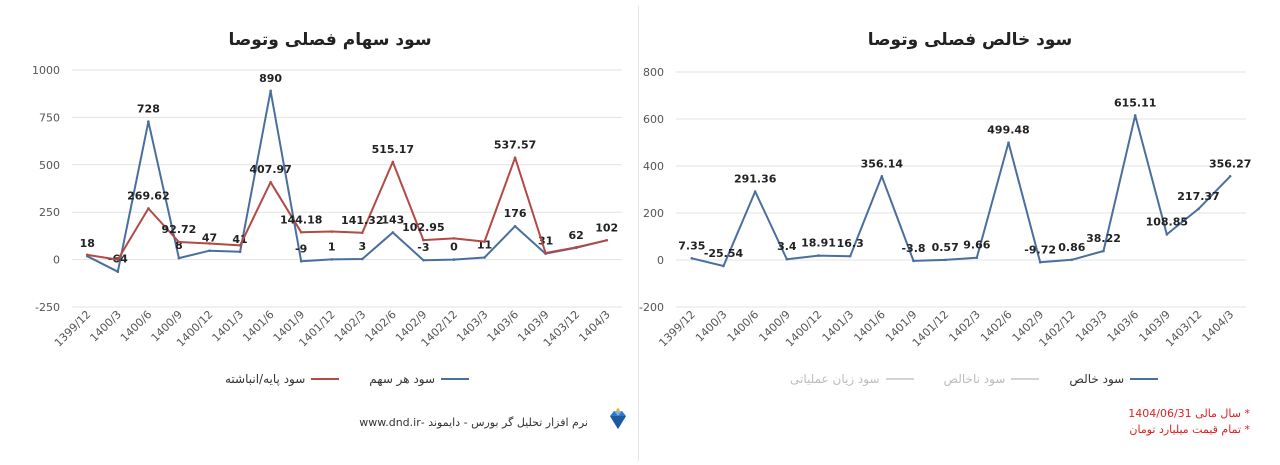  Describe the element at coordinates (392, 219) in the screenshot. I see `data-label: 143` at that location.